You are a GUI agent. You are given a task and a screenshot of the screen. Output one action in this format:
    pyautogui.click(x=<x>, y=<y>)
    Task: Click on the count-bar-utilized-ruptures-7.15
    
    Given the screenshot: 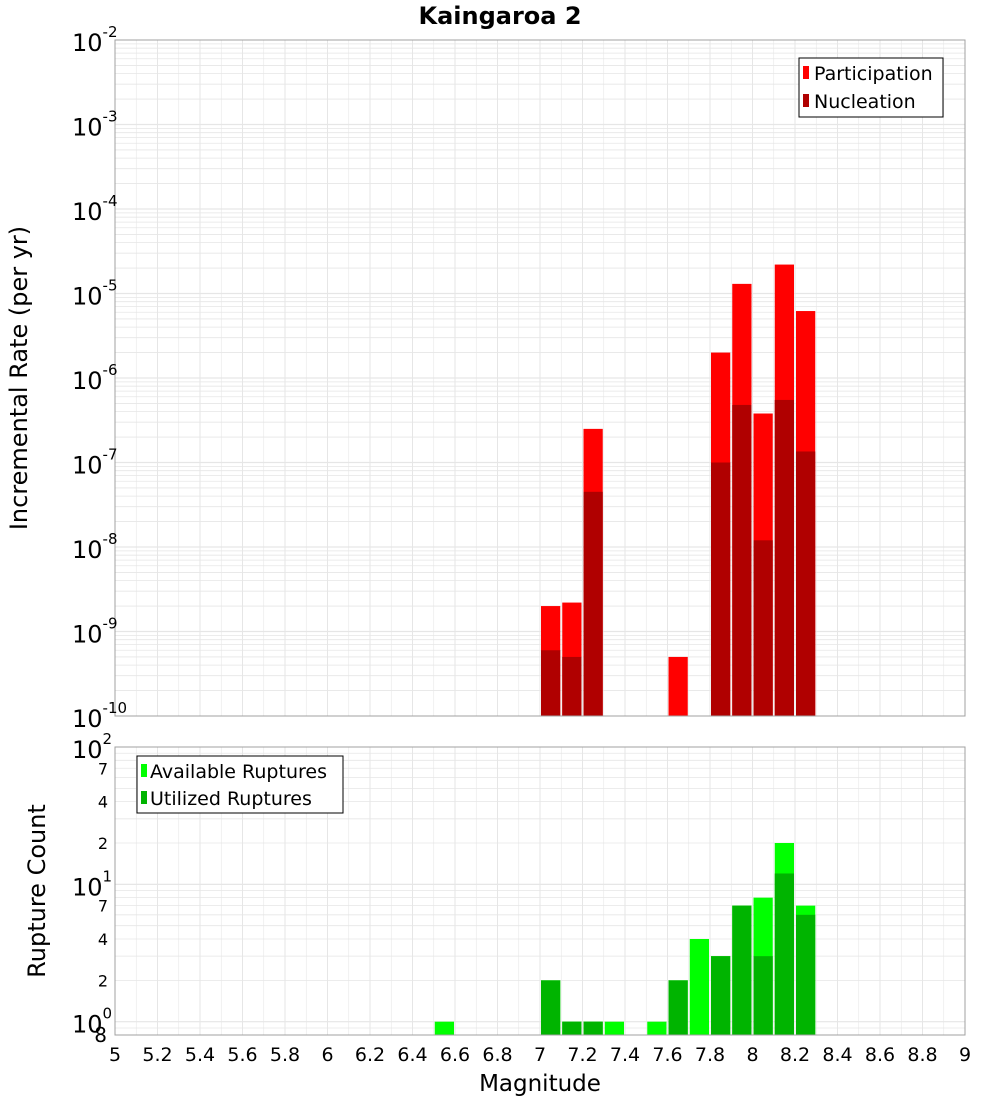 What is the action you would take?
    pyautogui.click(x=572, y=1028)
    